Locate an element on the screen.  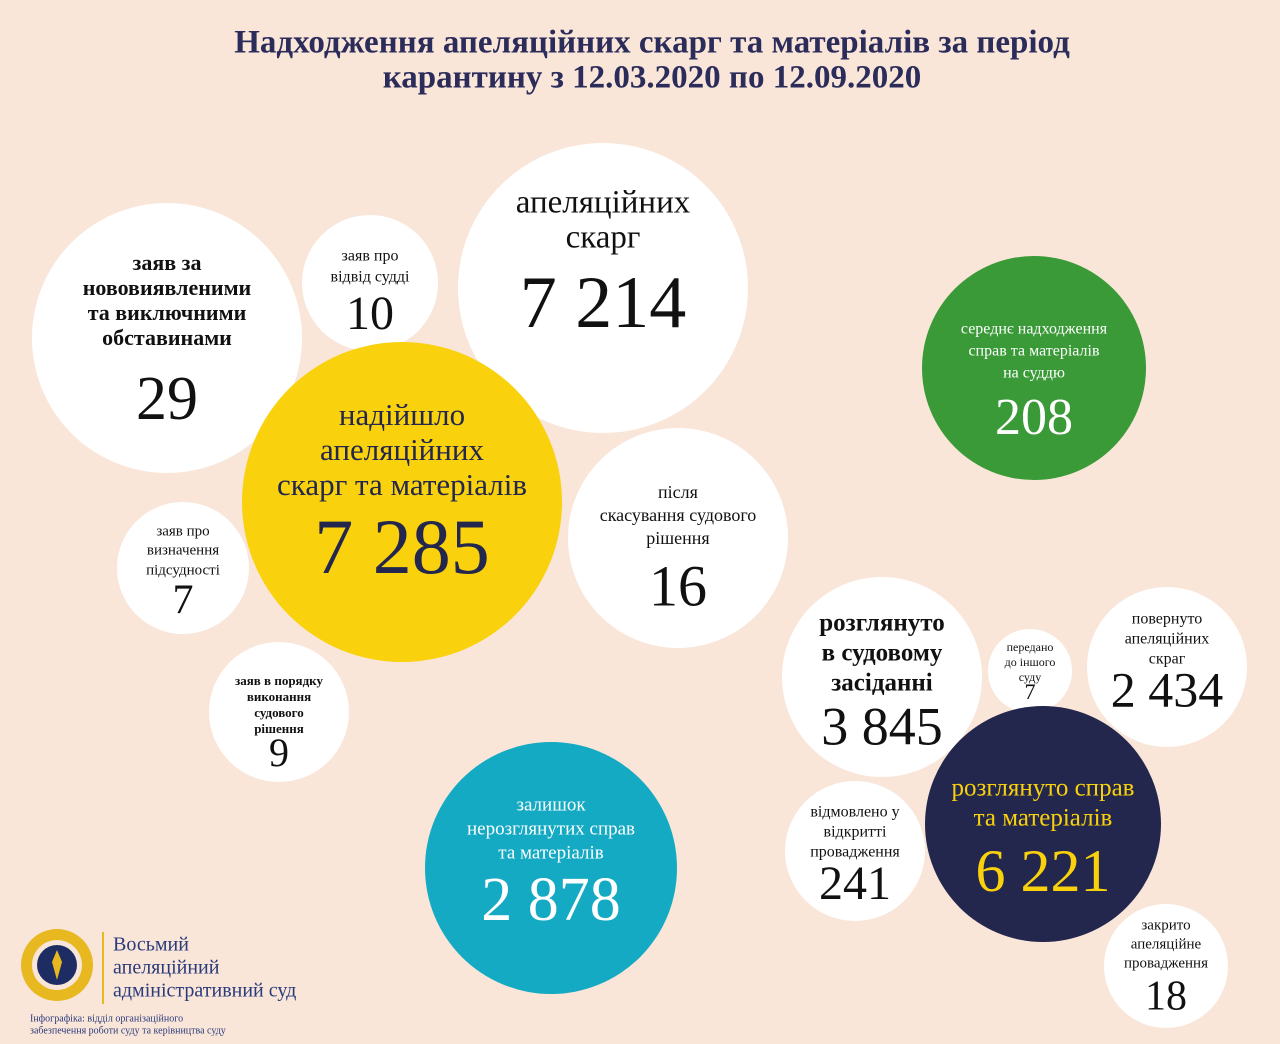
bubble-label: скраг is located at coordinates (1167, 659).